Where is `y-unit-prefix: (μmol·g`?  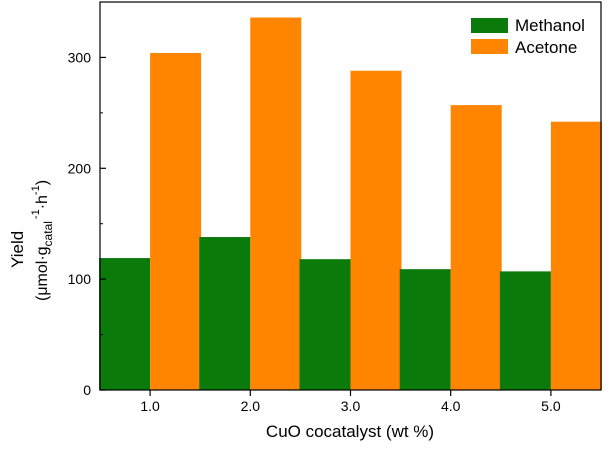
y-unit-prefix: (μmol·g is located at coordinates (42, 273).